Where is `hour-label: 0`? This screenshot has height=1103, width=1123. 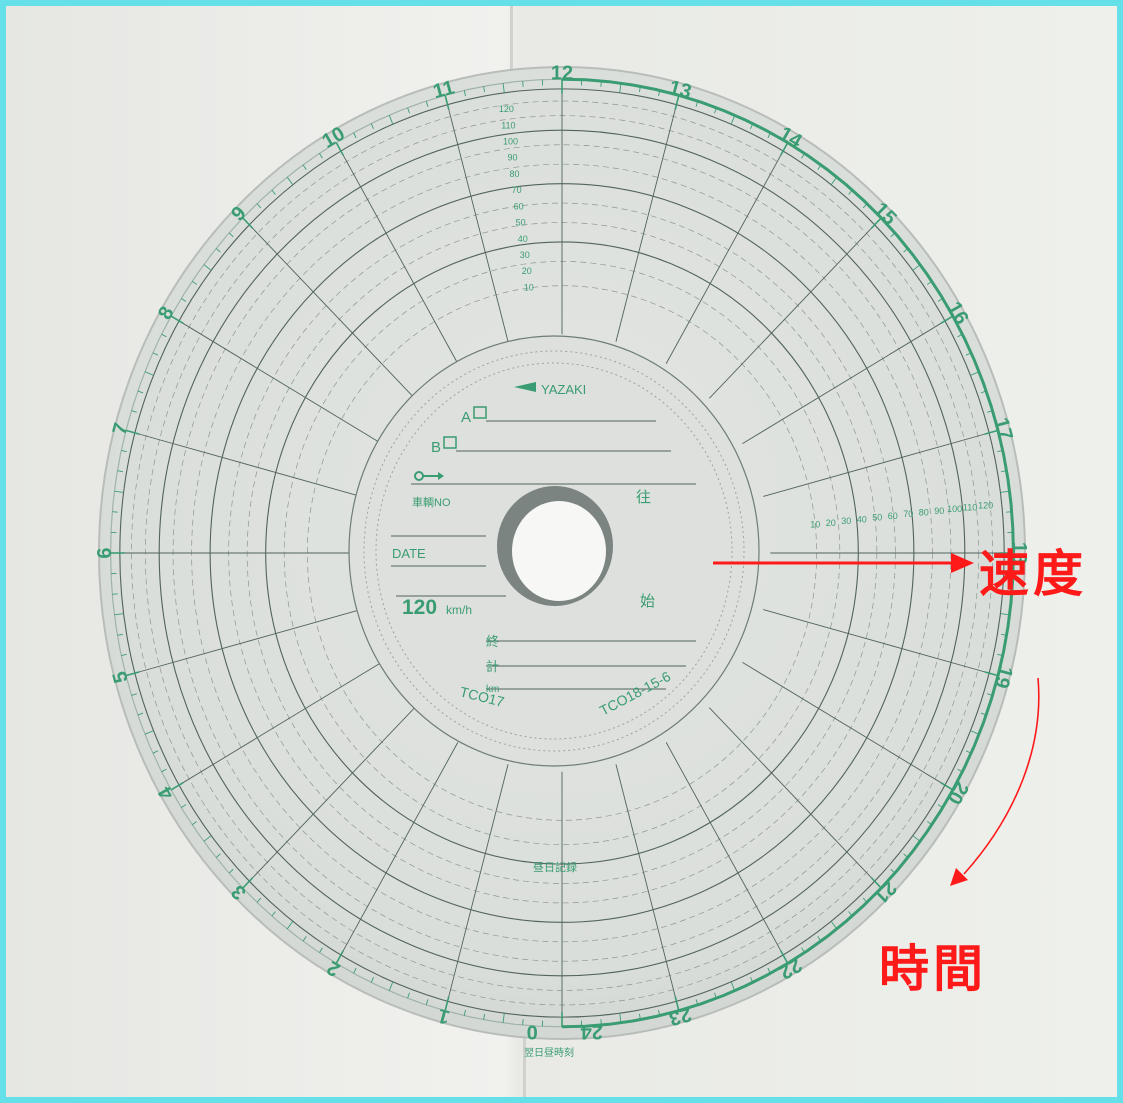
hour-label: 0 is located at coordinates (532, 1031).